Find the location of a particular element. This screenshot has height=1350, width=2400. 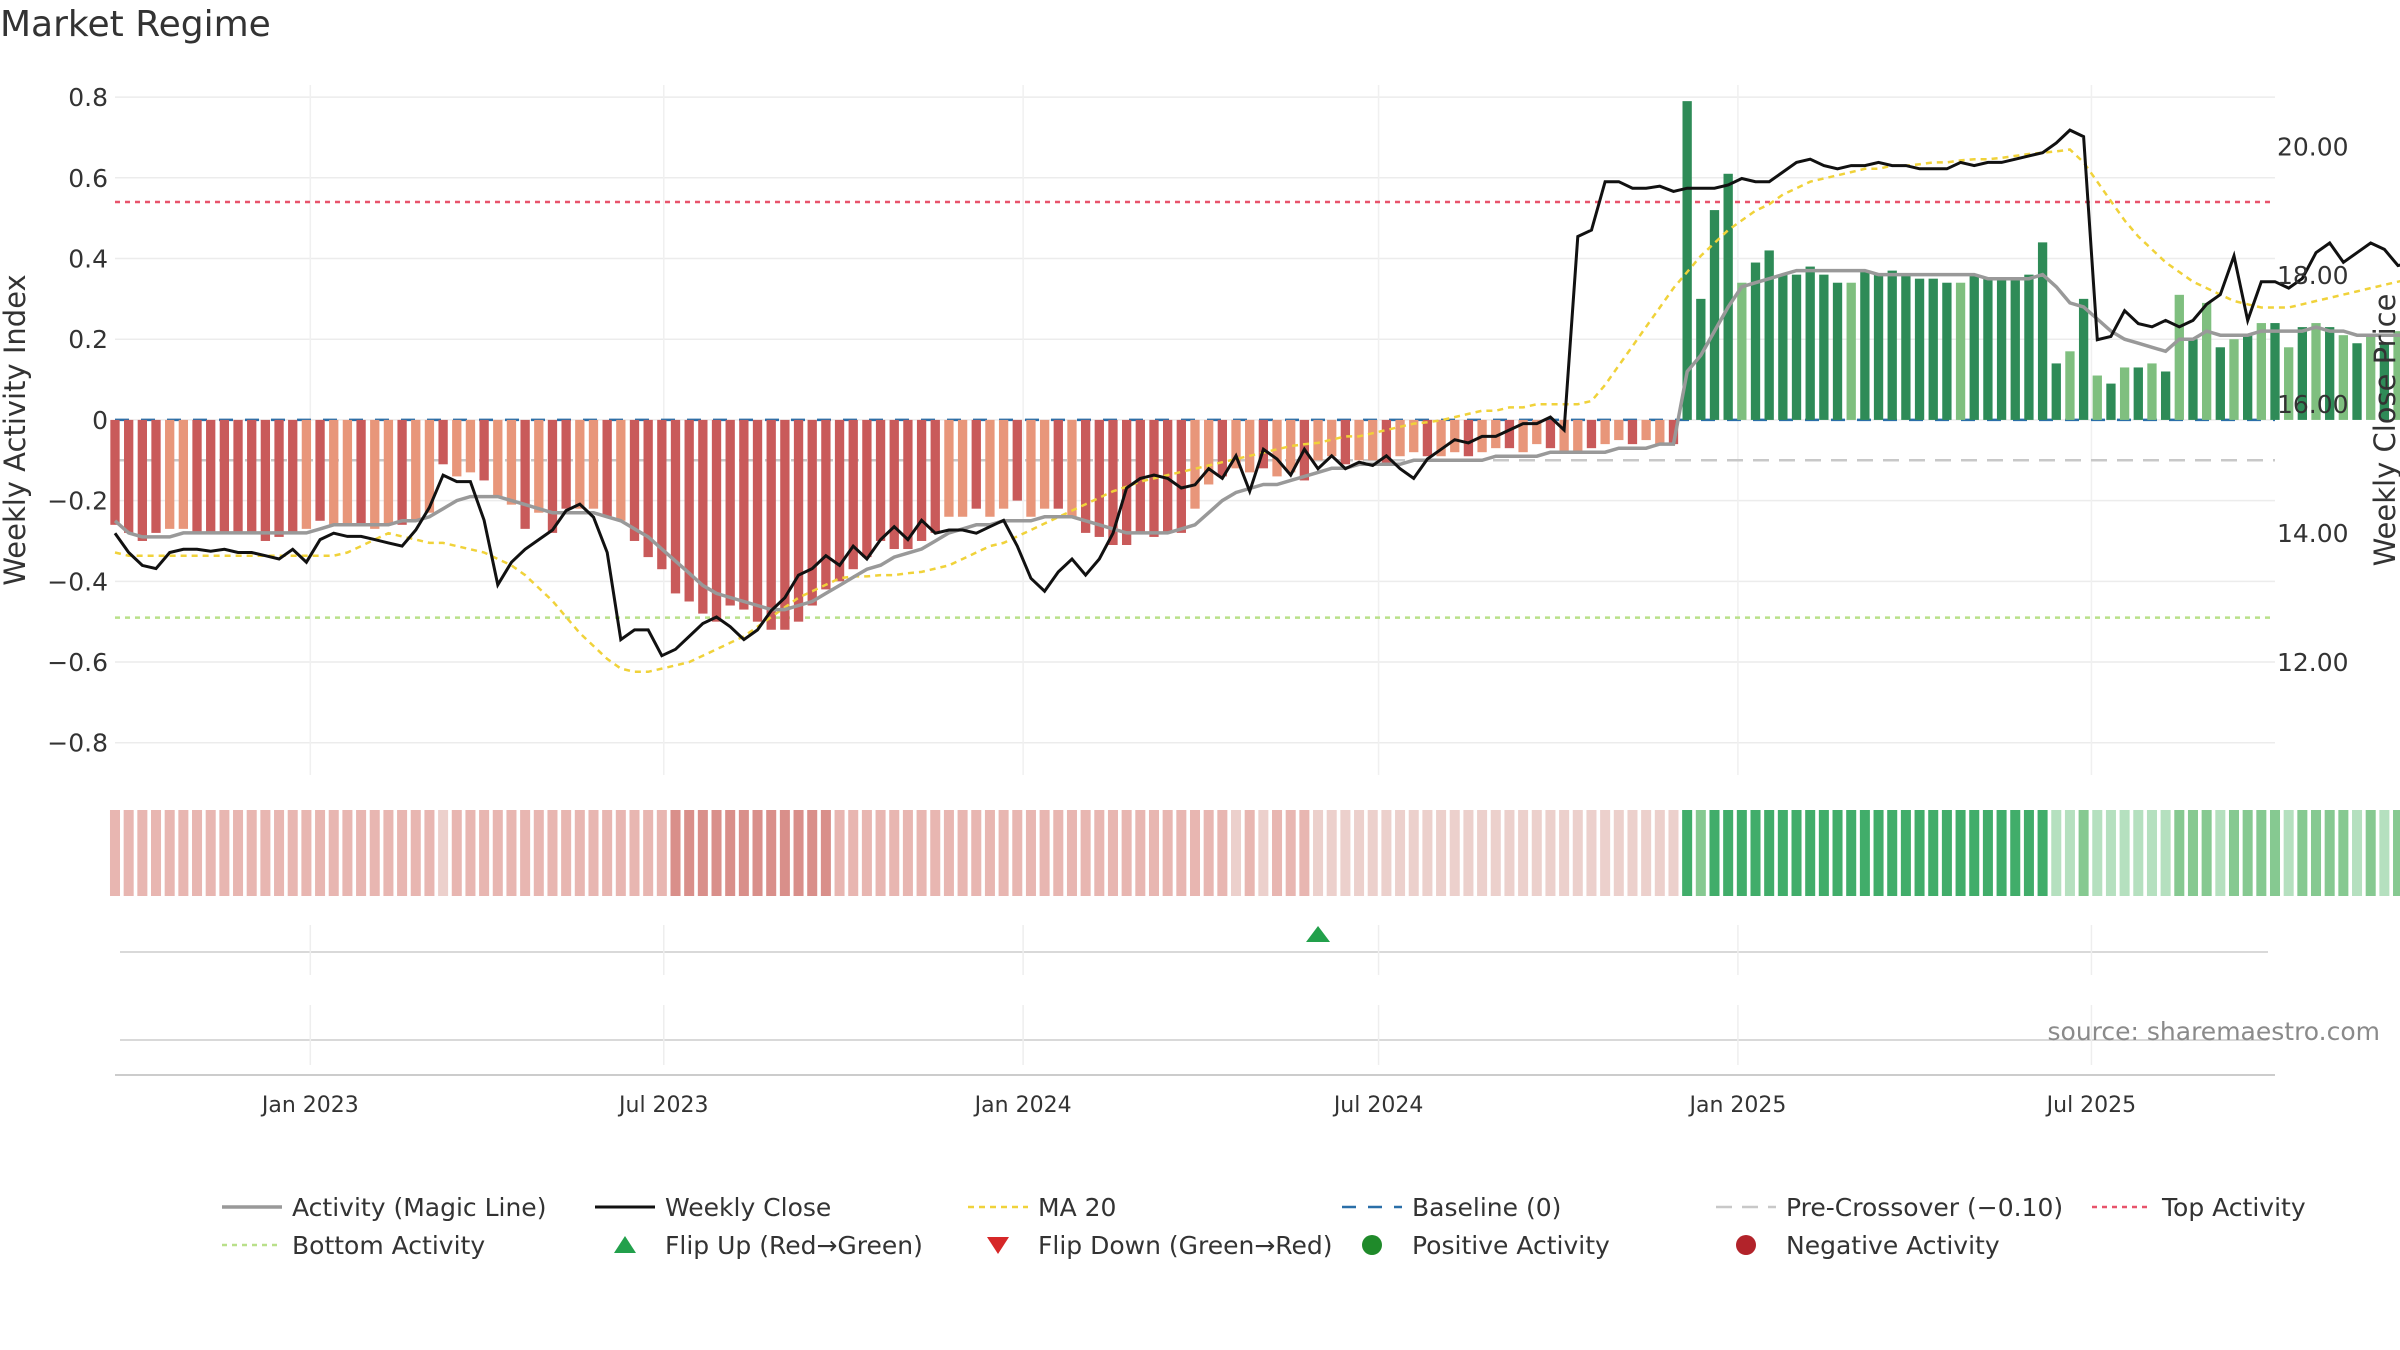

regime-strip is located at coordinates (1254, 853).